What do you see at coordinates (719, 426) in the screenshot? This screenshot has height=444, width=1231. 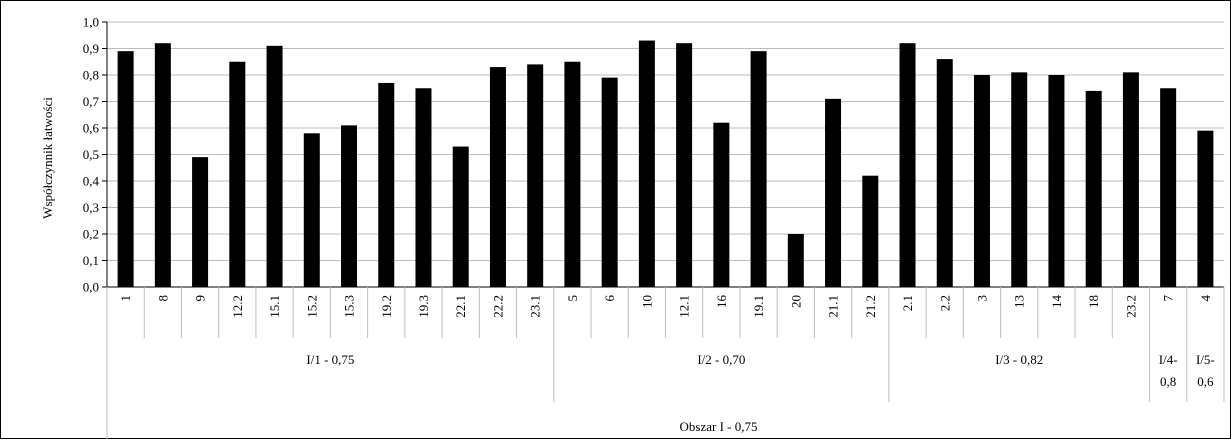 I see `area-label: Obszar I - 0,75` at bounding box center [719, 426].